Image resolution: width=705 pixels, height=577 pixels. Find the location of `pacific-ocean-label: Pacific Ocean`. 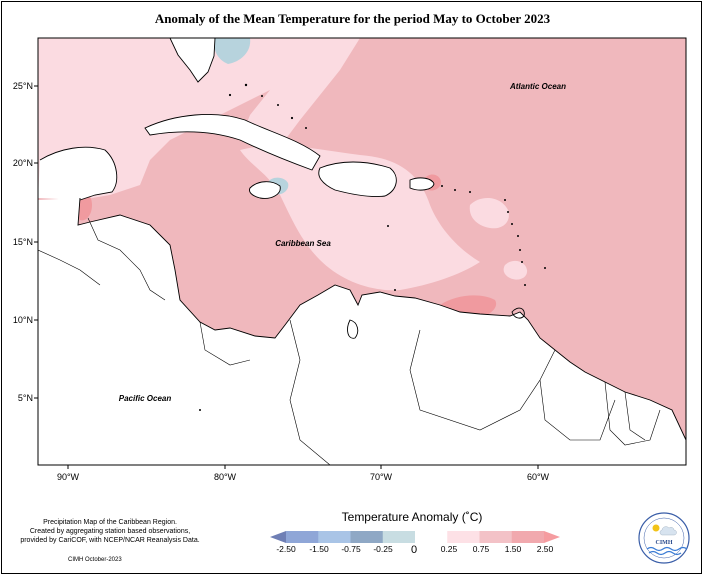

pacific-ocean-label: Pacific Ocean is located at coordinates (145, 398).